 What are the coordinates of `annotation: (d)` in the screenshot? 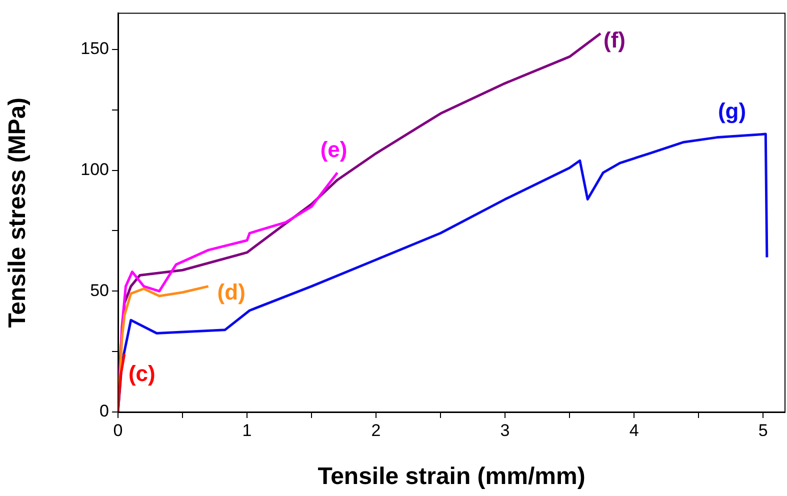 It's located at (231, 291).